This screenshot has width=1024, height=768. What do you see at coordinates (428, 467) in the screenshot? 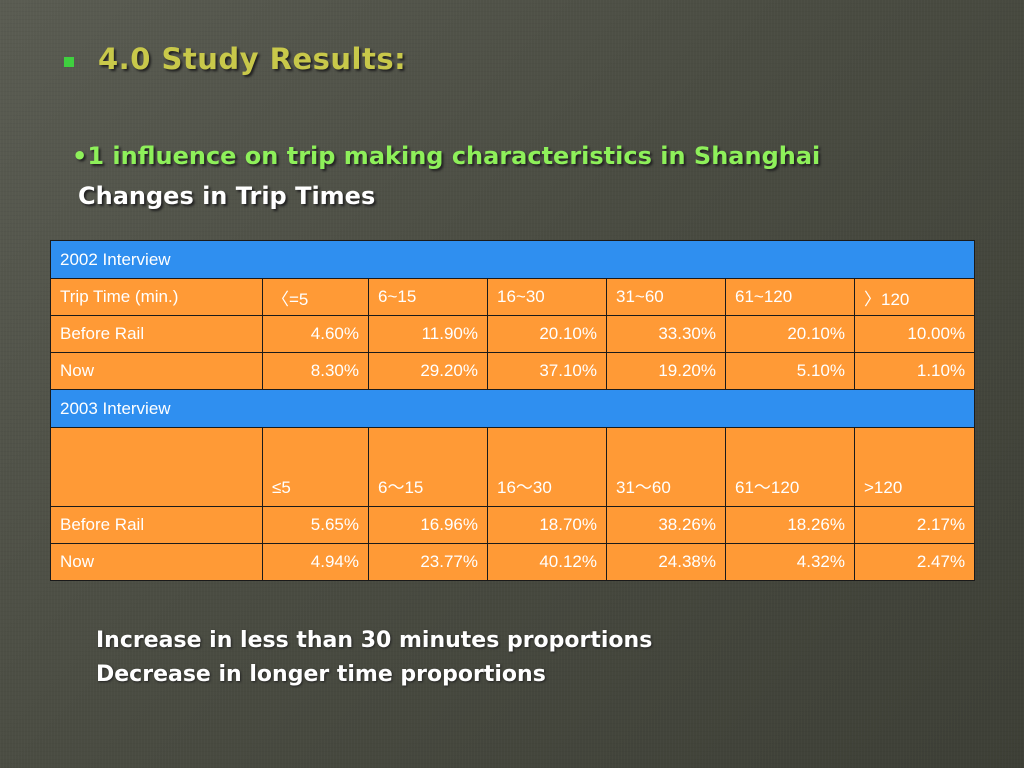
I see `header-cell: 6～15` at bounding box center [428, 467].